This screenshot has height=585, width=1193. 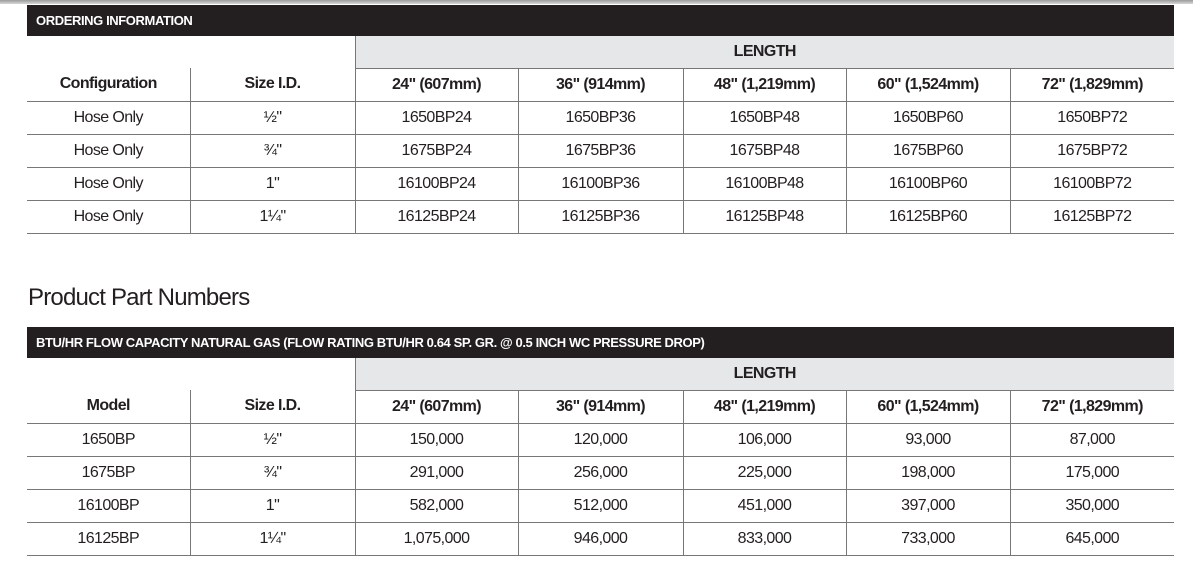 What do you see at coordinates (927, 118) in the screenshot?
I see `table-cell: 1650BP60` at bounding box center [927, 118].